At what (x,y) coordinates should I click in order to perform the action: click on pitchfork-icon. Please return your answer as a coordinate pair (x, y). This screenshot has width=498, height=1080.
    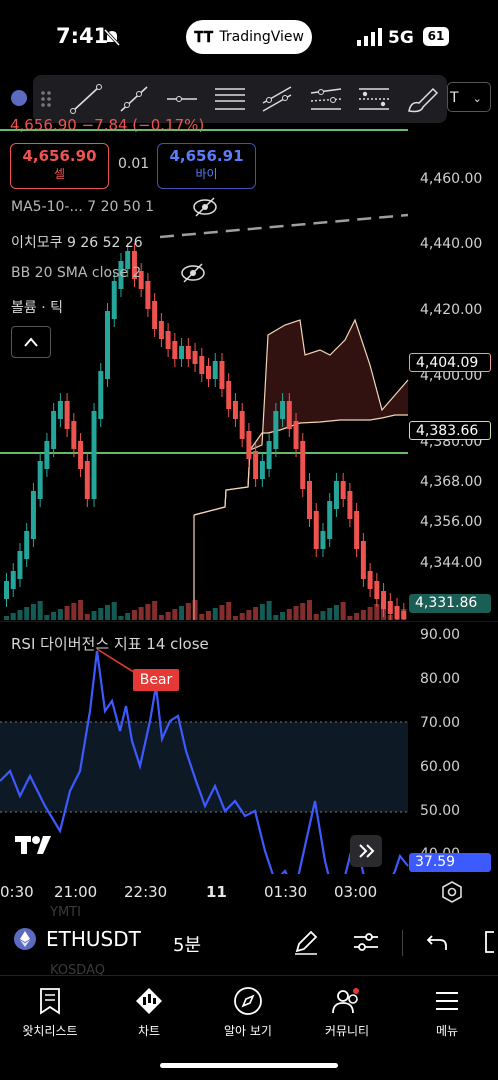
    Looking at the image, I should click on (326, 99).